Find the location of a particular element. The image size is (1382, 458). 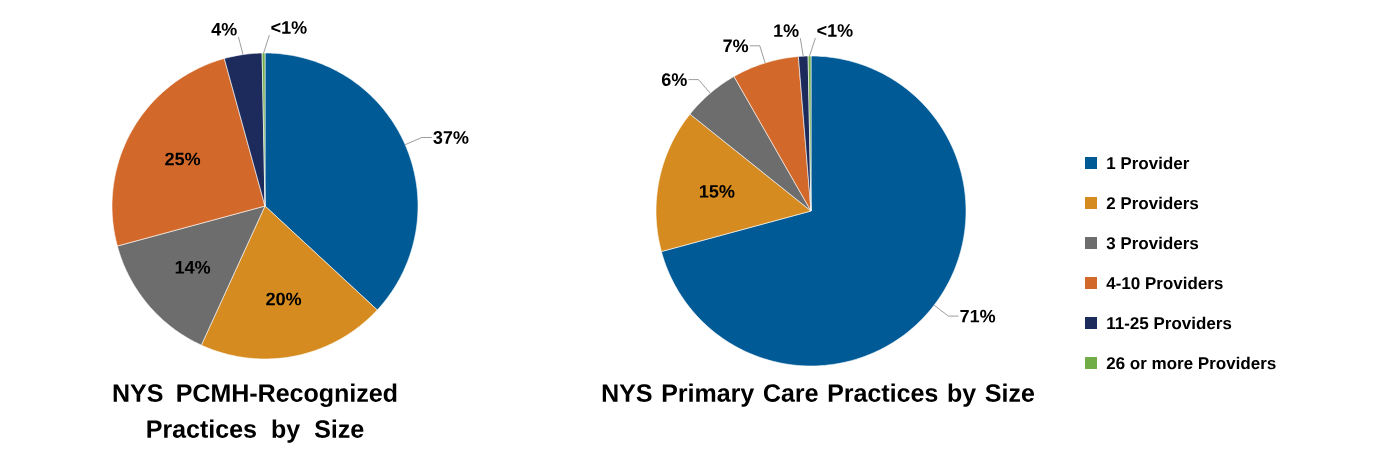

data-label: 6% is located at coordinates (674, 79).